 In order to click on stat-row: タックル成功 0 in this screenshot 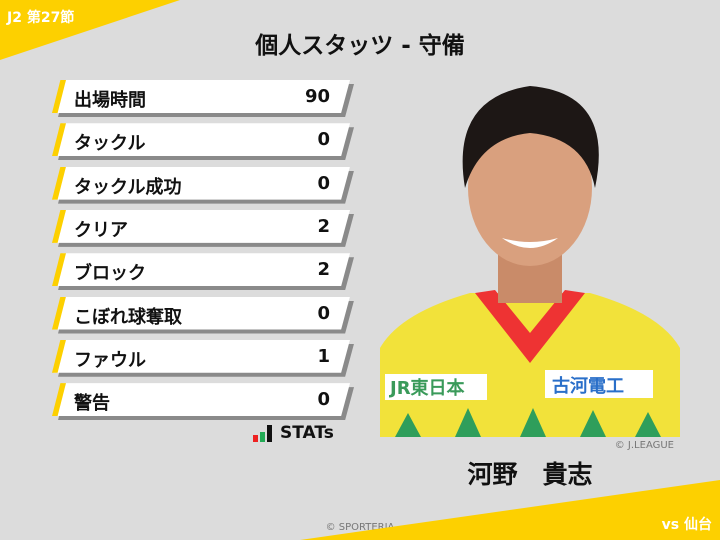, I will do `click(203, 185)`.